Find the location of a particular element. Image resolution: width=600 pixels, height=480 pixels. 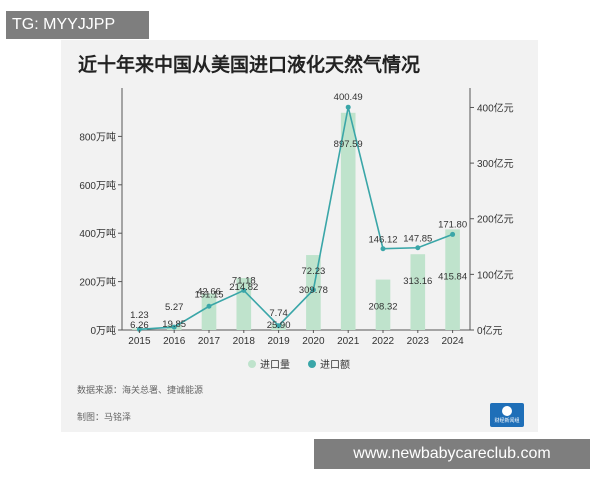

y-tick-label-left: 200万吨 is located at coordinates (97, 282).